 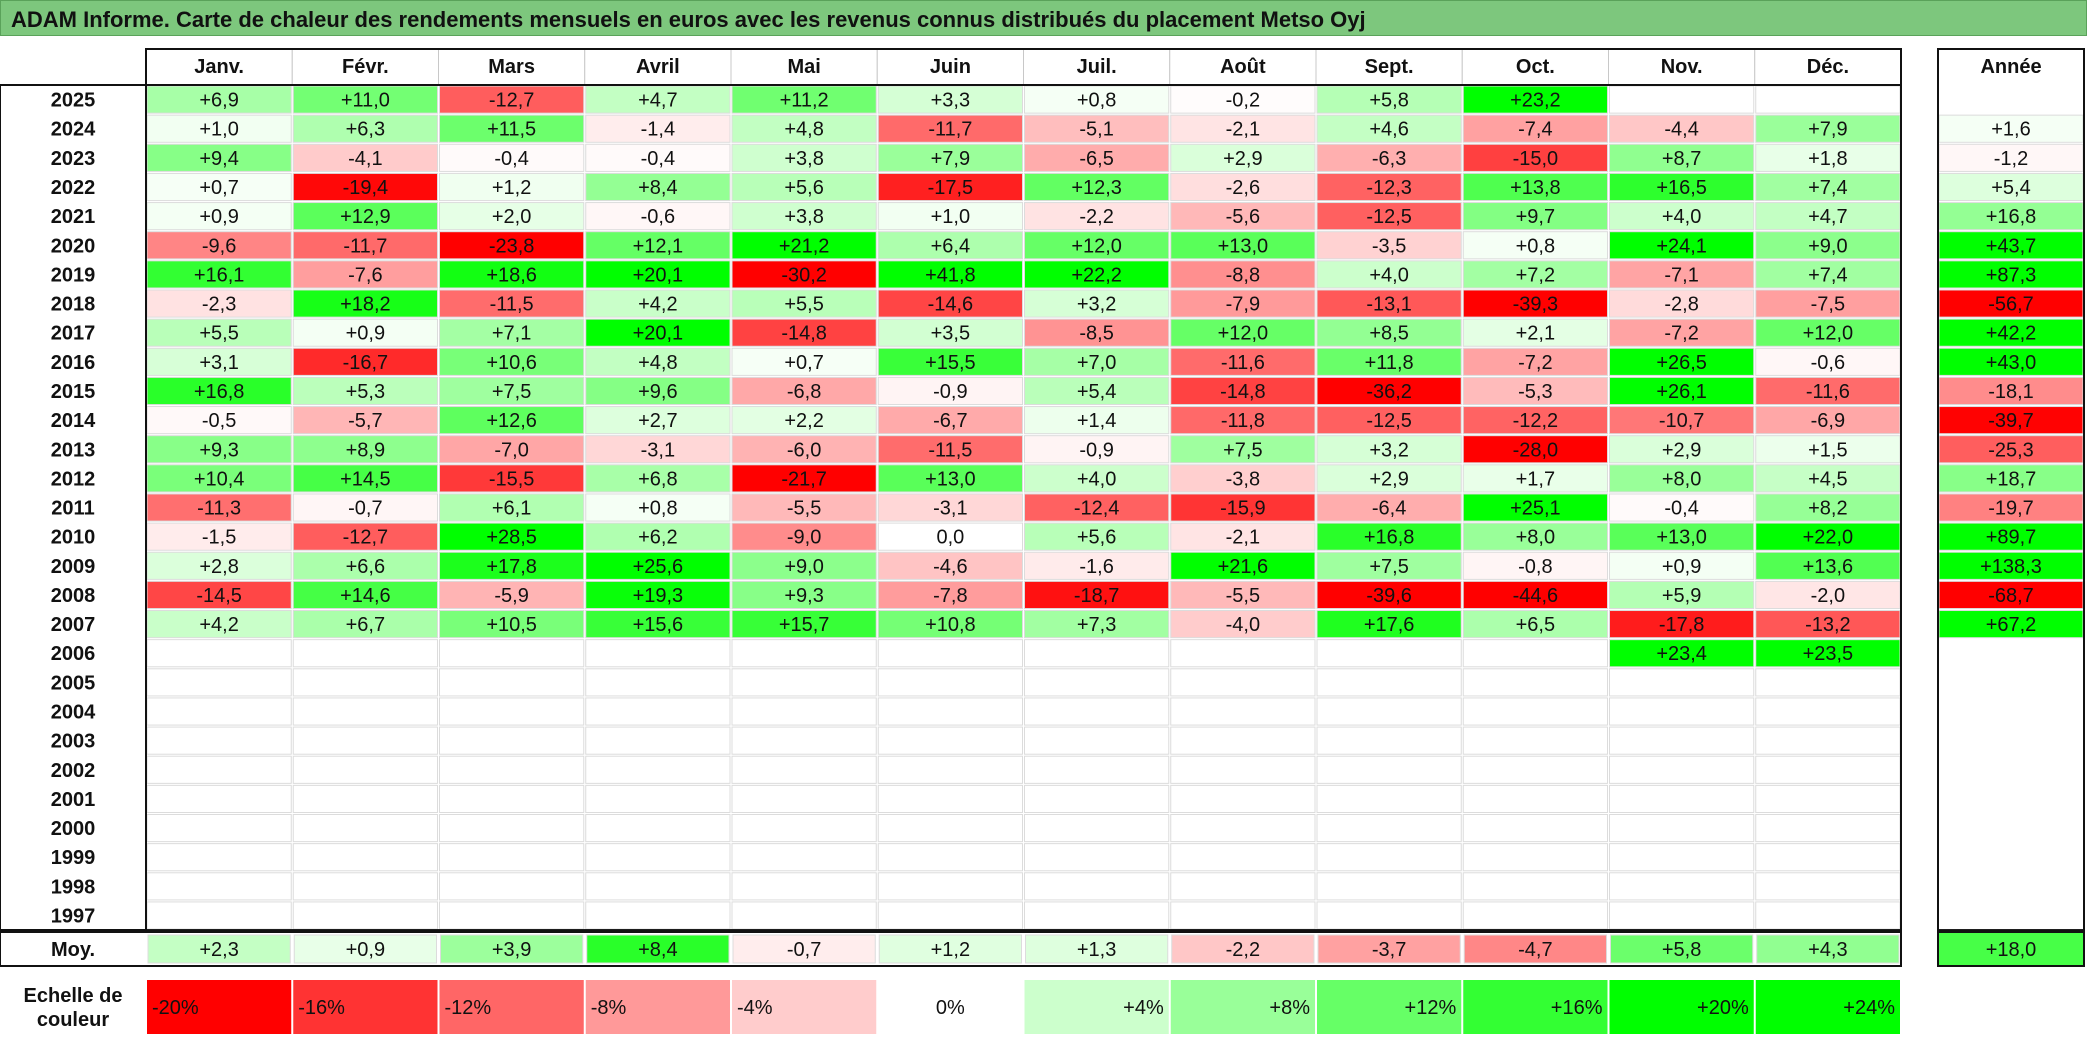 What do you see at coordinates (2011, 159) in the screenshot?
I see `annual-value: -1,2` at bounding box center [2011, 159].